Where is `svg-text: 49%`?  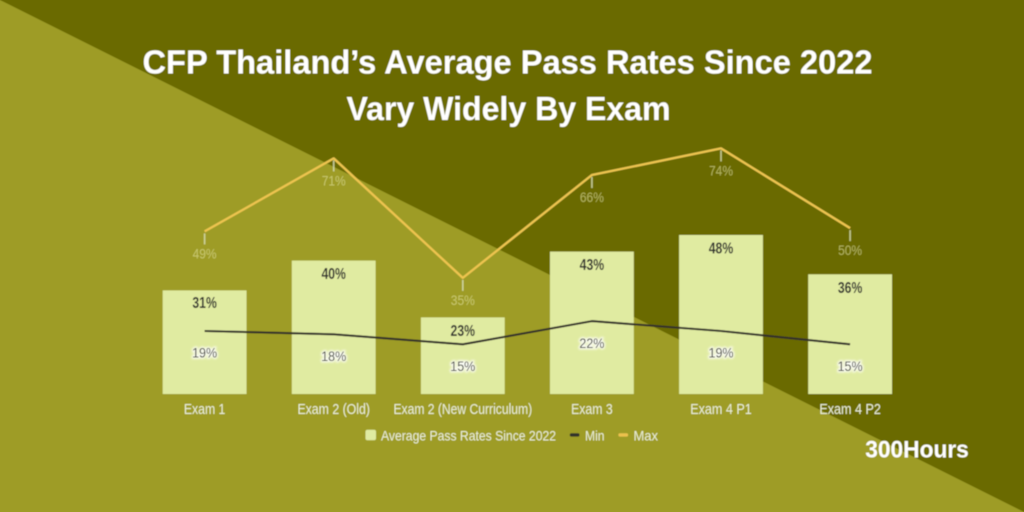 svg-text: 49% is located at coordinates (205, 253).